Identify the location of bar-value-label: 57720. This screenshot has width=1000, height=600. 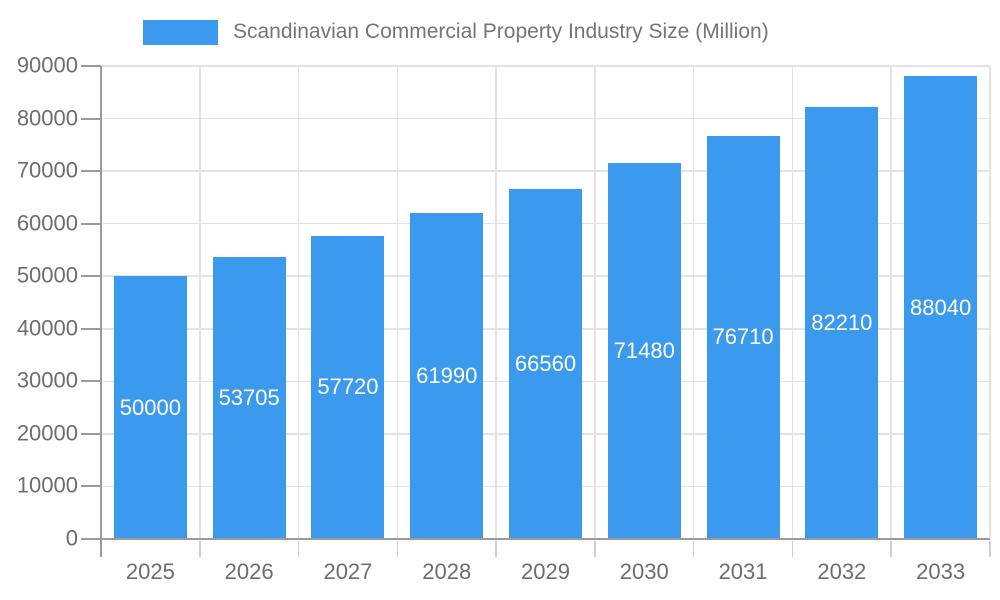
(348, 387).